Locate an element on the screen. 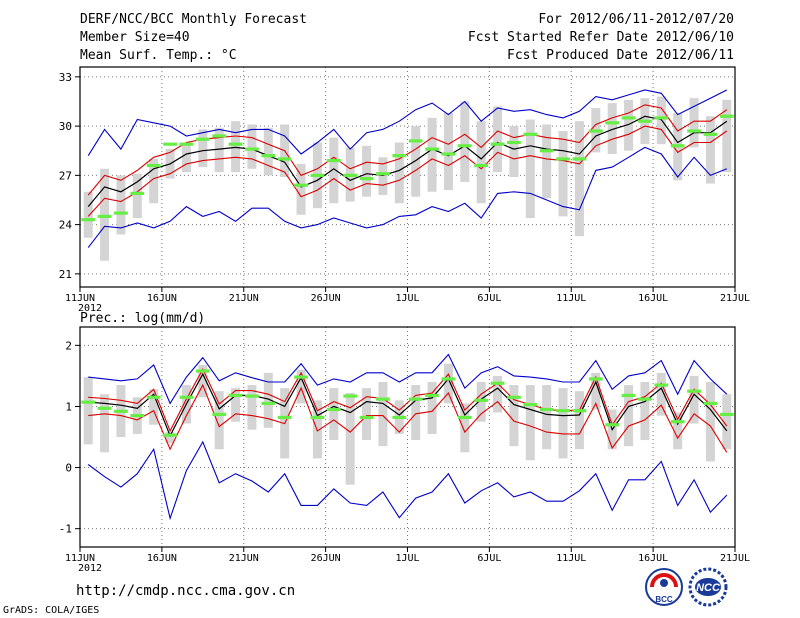  y-tick-label: 24 is located at coordinates (66, 225).